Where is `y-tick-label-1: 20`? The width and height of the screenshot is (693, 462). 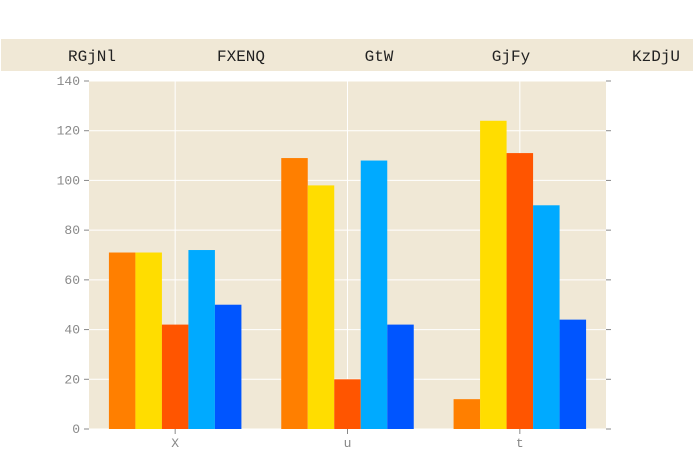 y-tick-label-1: 20 is located at coordinates (72, 379).